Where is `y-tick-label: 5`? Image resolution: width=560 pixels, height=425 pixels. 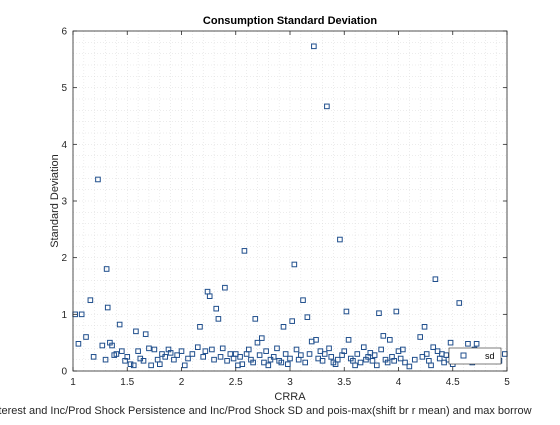 y-tick-label: 5 is located at coordinates (64, 88).